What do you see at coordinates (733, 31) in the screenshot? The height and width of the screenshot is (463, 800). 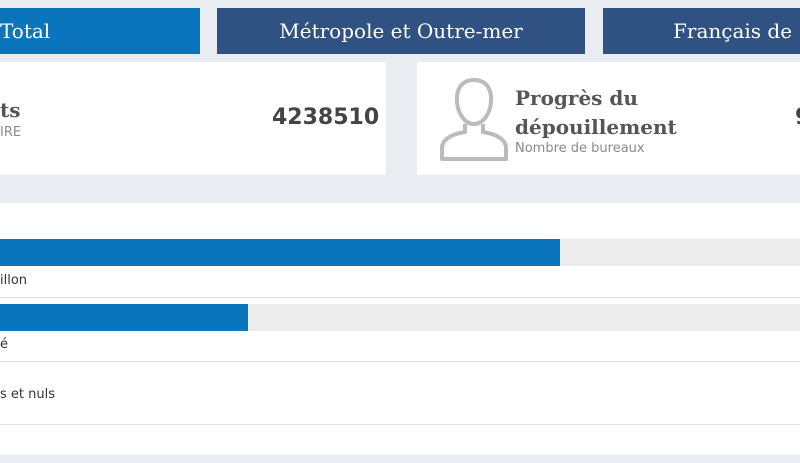 I see `tab-label: Français de` at bounding box center [733, 31].